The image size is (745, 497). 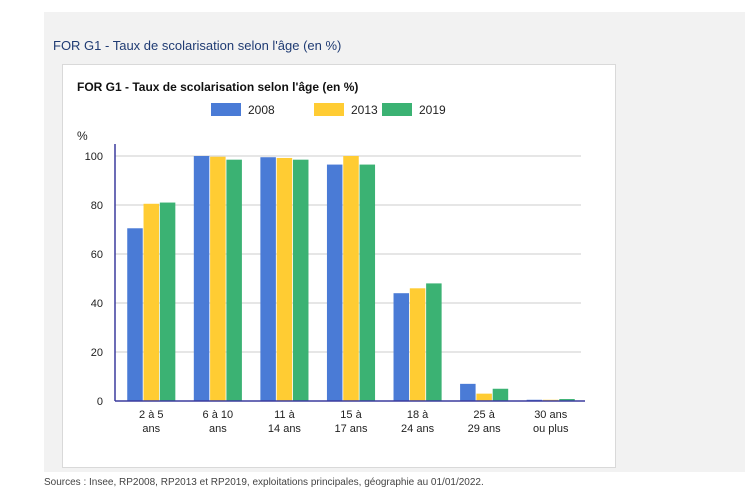 What do you see at coordinates (346, 110) in the screenshot?
I see `legend-item-2013: 2013` at bounding box center [346, 110].